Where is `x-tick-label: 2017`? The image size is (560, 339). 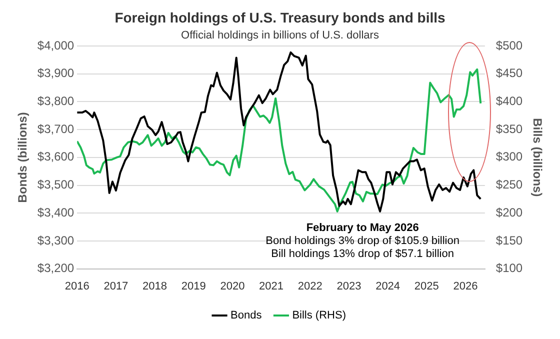 x-tick-label: 2017 is located at coordinates (116, 286).